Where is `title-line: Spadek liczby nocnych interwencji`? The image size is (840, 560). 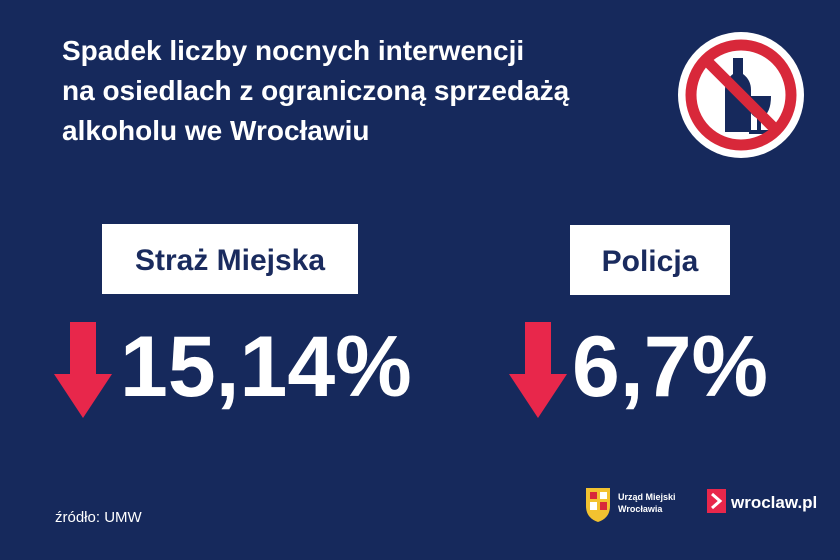
title-line: Spadek liczby nocnych interwencji is located at coordinates (293, 50).